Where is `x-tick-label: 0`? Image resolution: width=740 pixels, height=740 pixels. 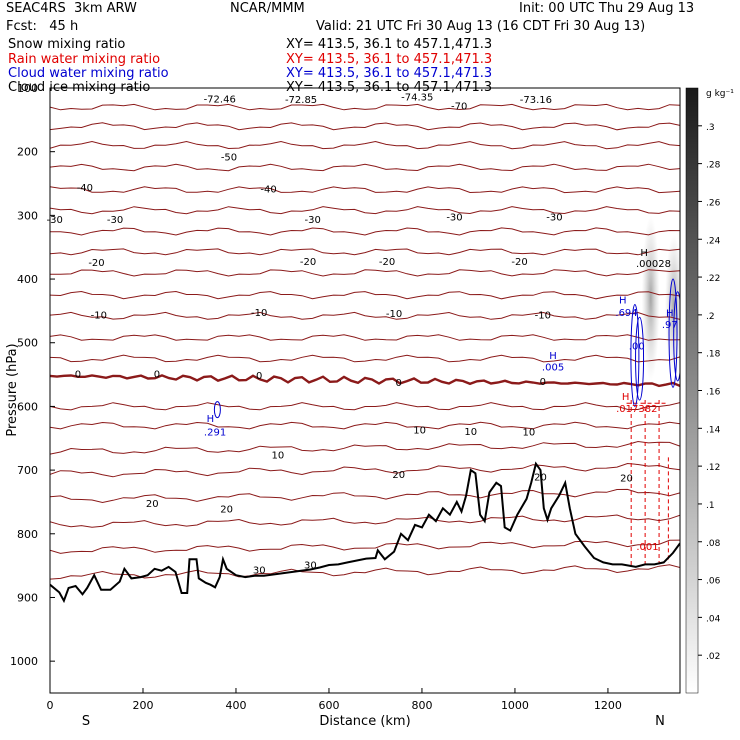
x-tick-label: 0 is located at coordinates (50, 705).